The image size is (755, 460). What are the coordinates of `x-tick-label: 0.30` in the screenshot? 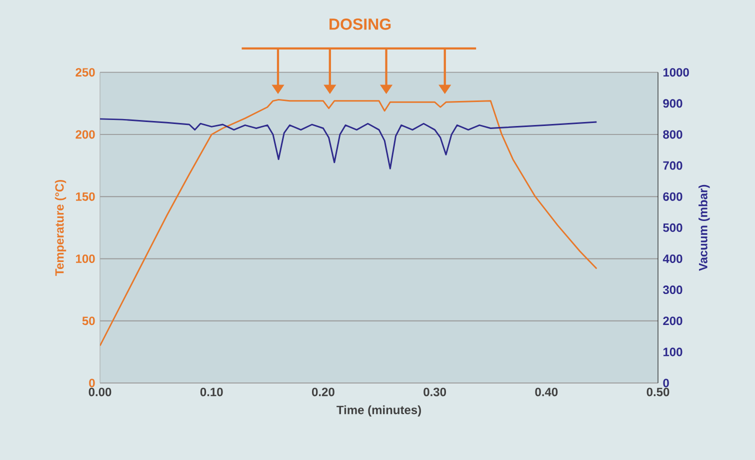 It's located at (435, 392).